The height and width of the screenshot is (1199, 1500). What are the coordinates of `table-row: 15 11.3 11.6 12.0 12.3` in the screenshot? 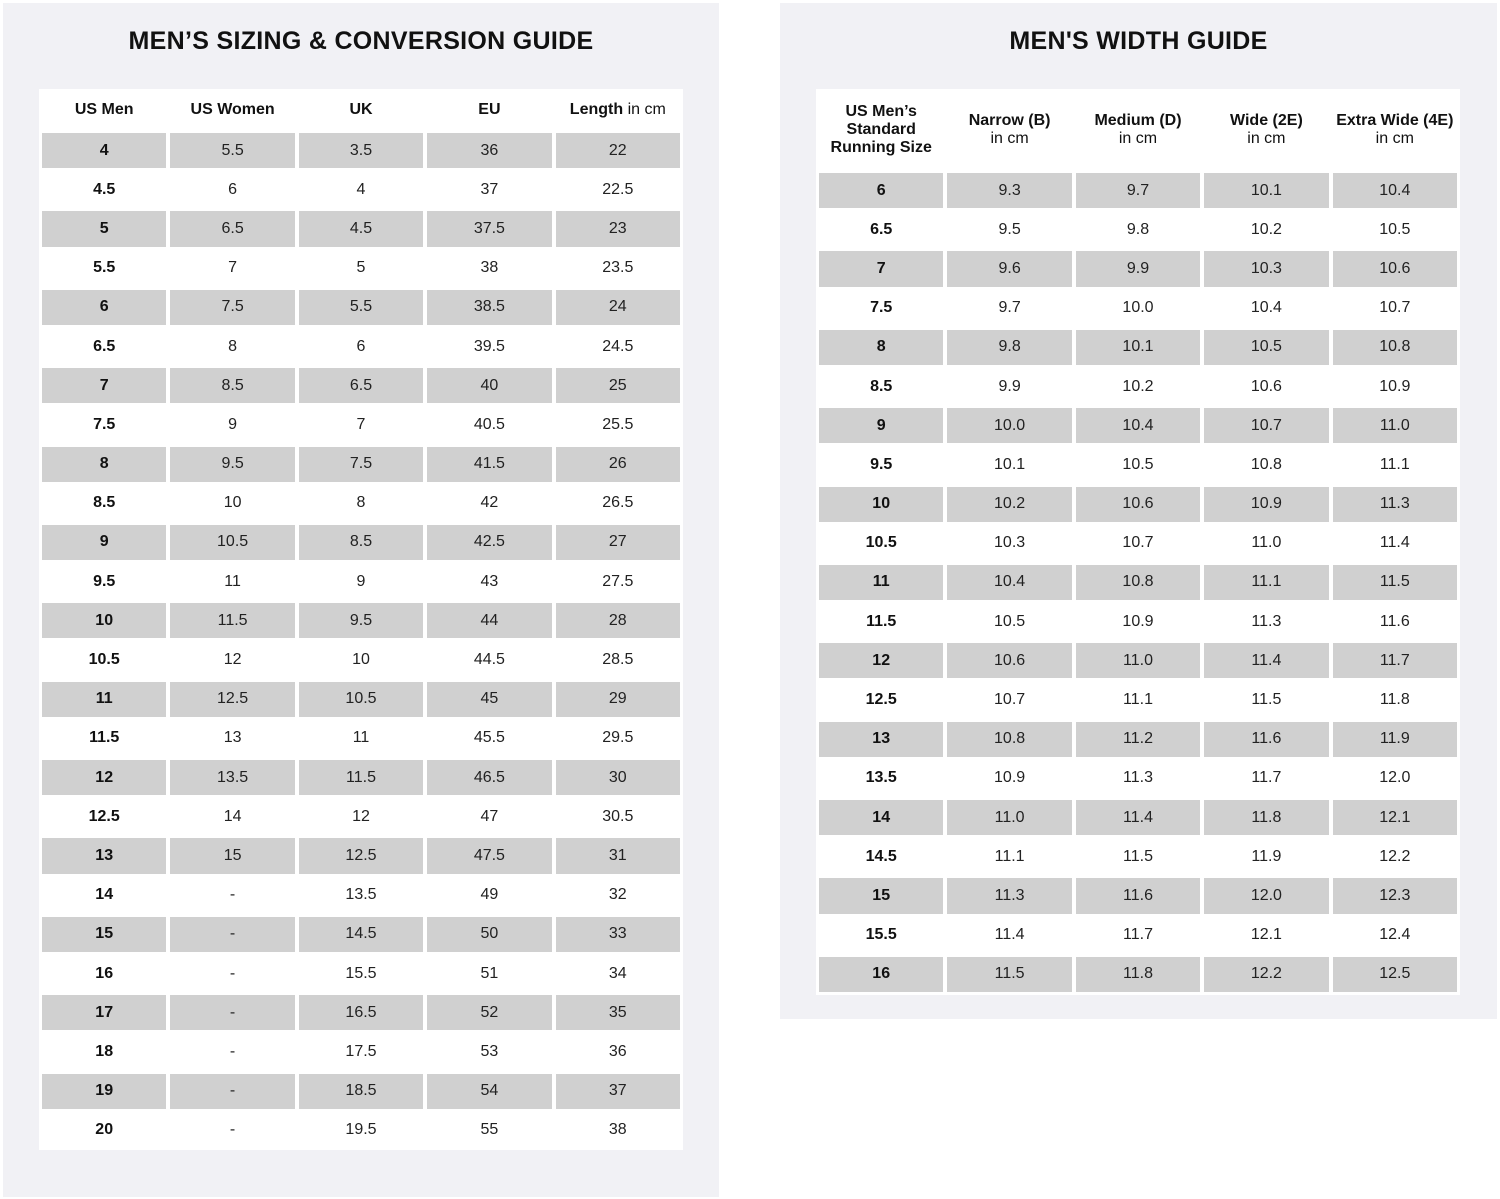 It's located at (1138, 895).